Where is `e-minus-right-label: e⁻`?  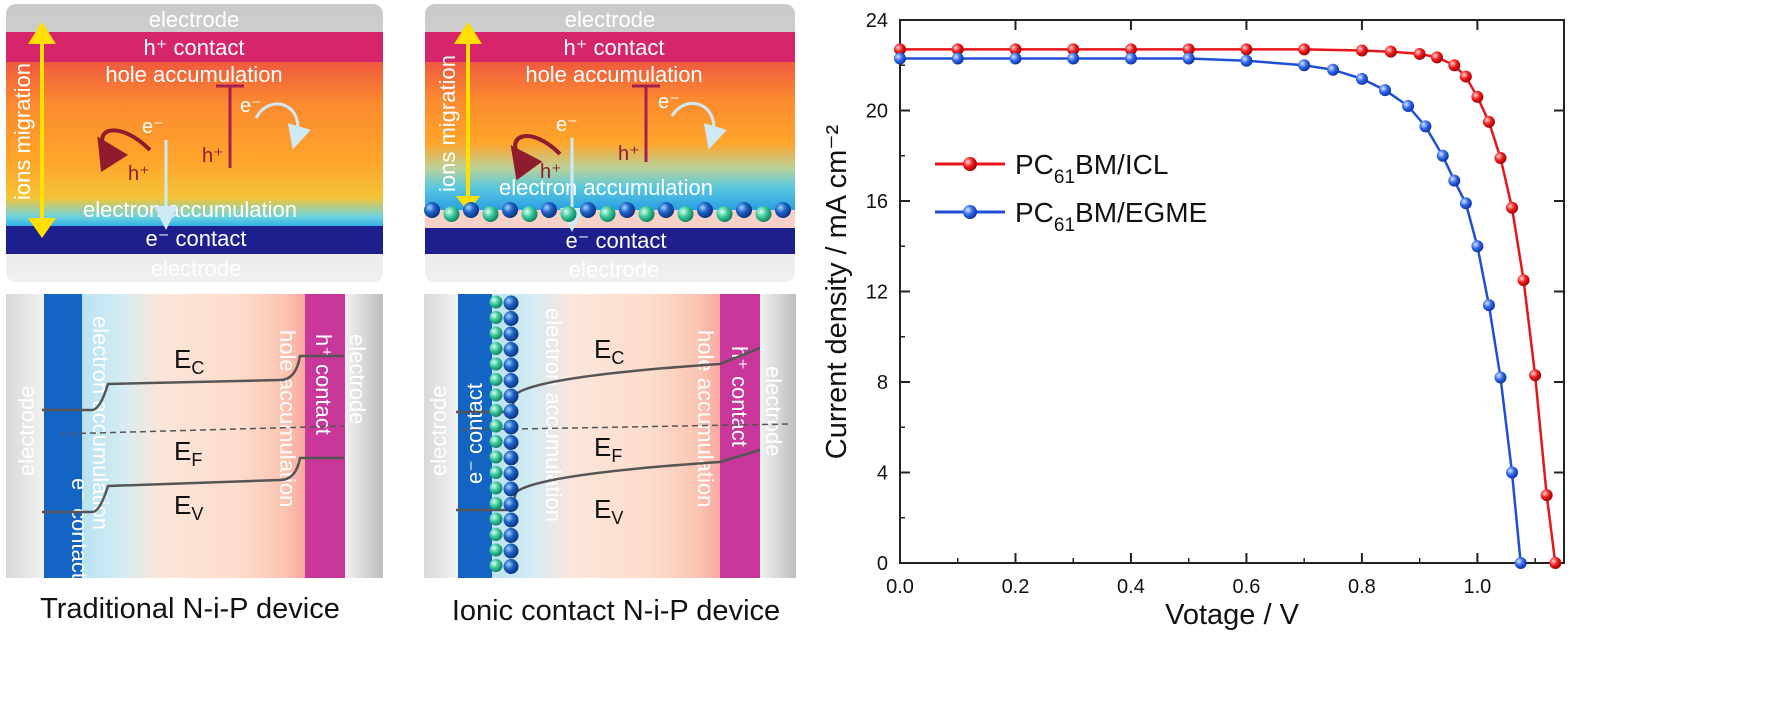 e-minus-right-label: e⁻ is located at coordinates (251, 106).